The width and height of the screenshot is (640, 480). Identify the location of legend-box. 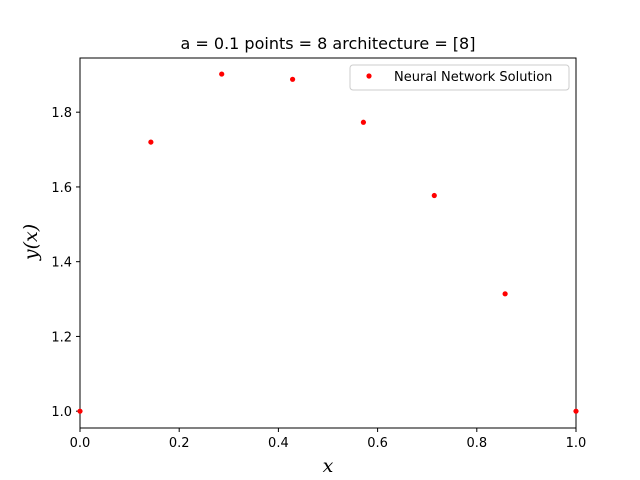
(459, 77).